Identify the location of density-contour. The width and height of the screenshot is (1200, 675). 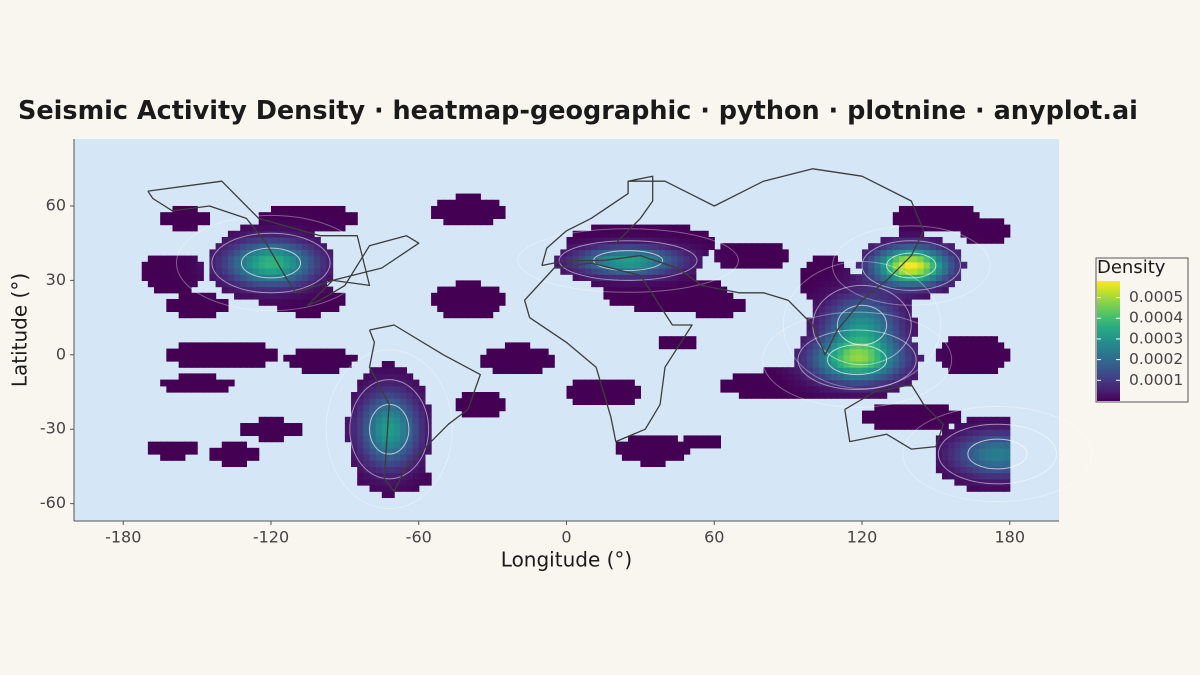
(271, 263).